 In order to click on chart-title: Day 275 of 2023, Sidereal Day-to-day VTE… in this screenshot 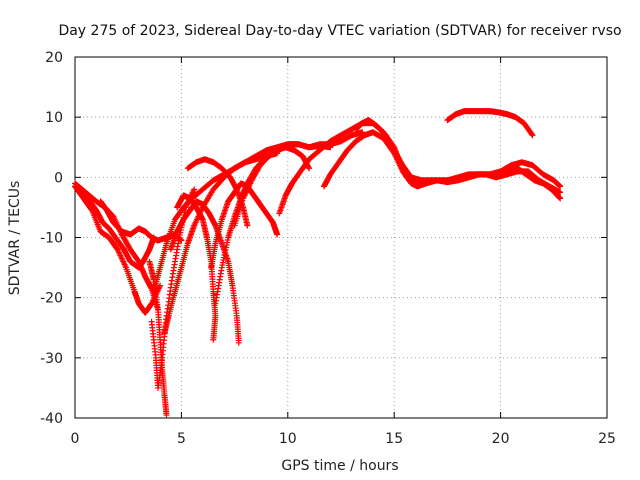, I will do `click(339, 31)`.